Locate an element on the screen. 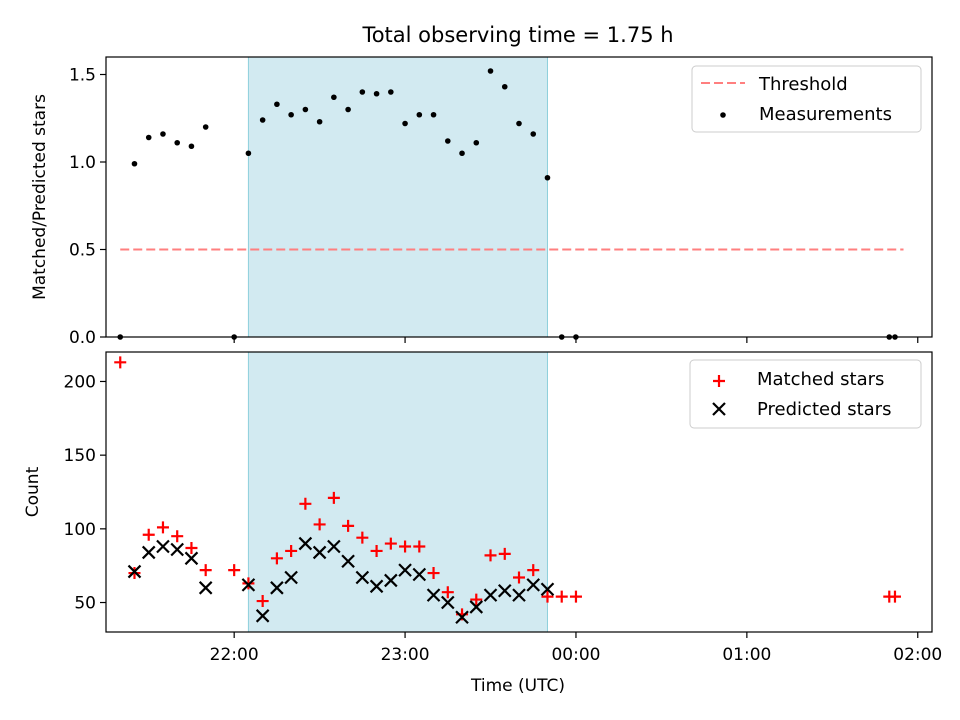  top-legend-box is located at coordinates (806, 99).